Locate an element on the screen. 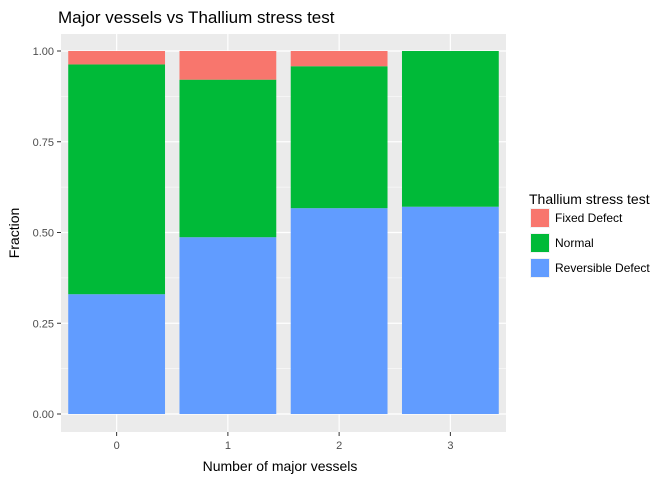 This screenshot has height=480, width=672. legend-label: Normal is located at coordinates (574, 243).